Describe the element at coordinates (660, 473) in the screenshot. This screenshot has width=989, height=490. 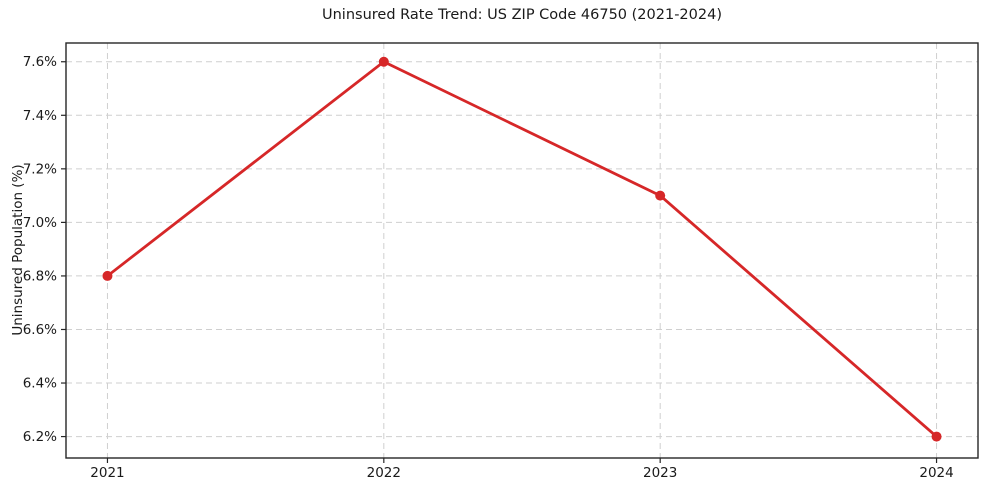
I see `x-tick-label: 2023` at that location.